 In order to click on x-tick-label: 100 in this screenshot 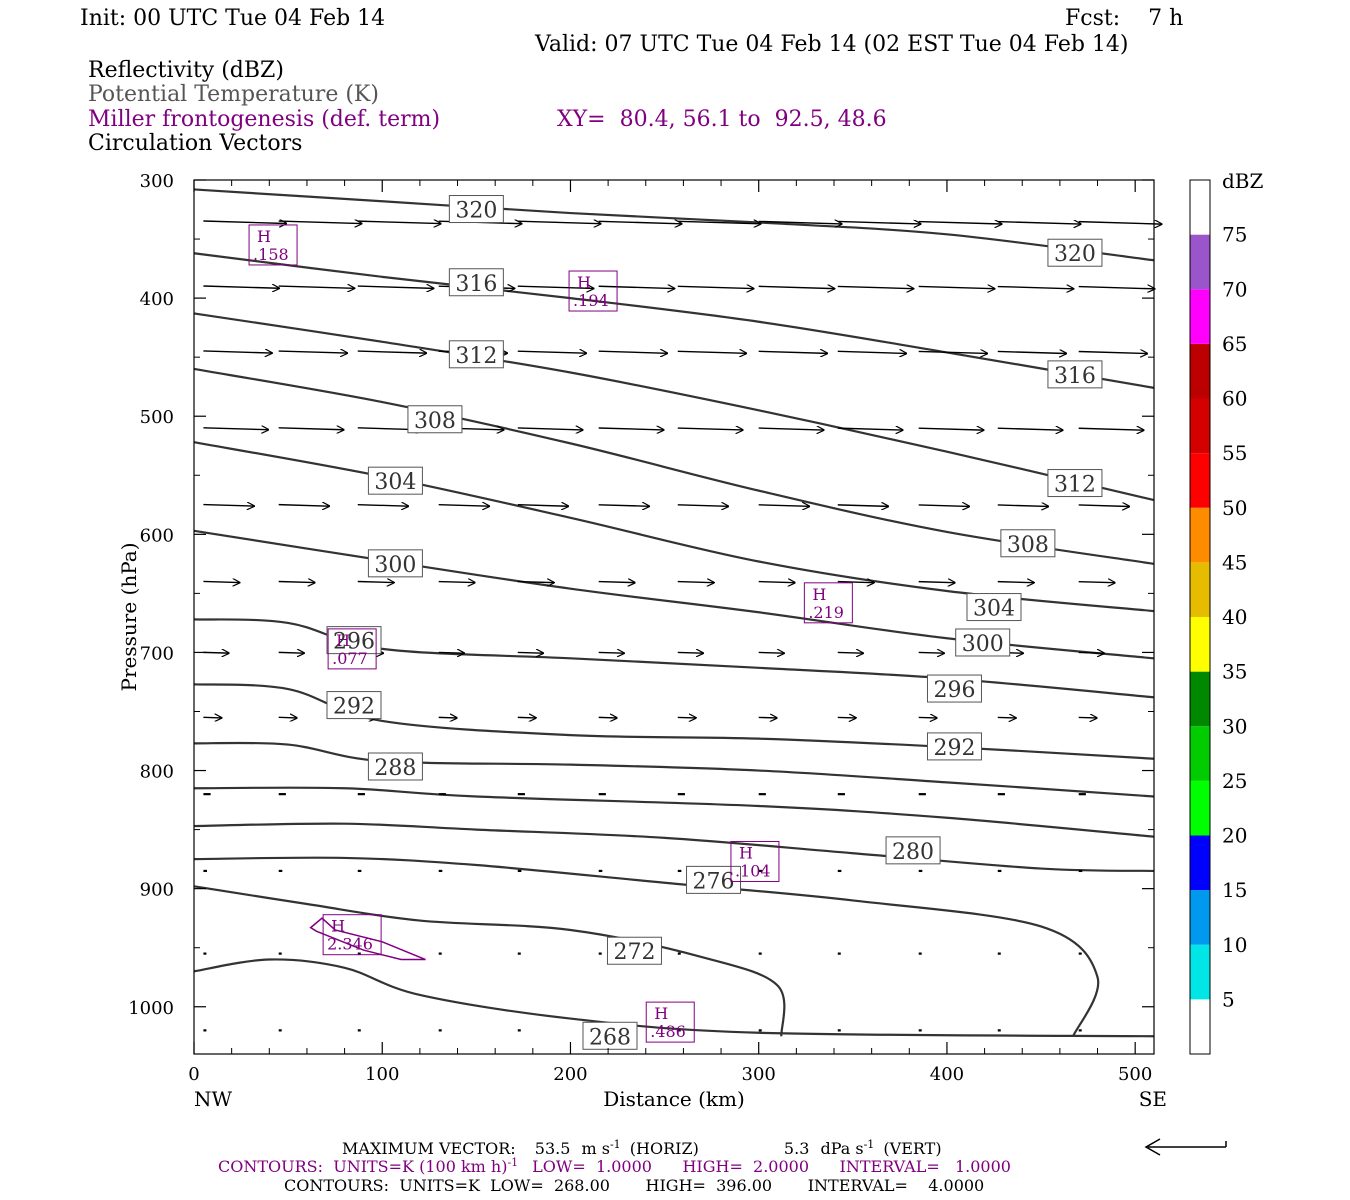, I will do `click(382, 1074)`.